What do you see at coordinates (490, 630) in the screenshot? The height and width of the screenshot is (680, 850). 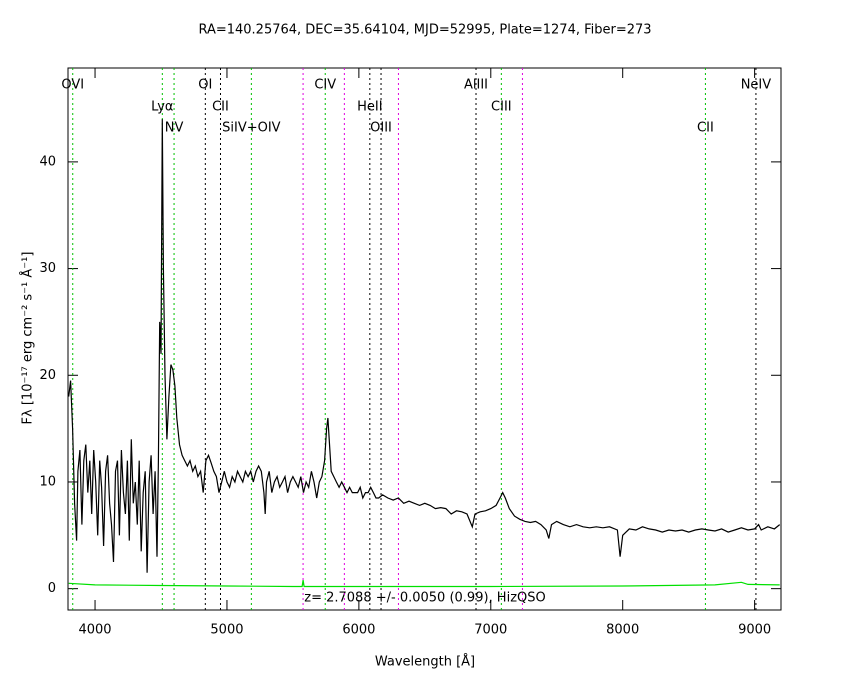 I see `x-tick-label: 7000` at bounding box center [490, 630].